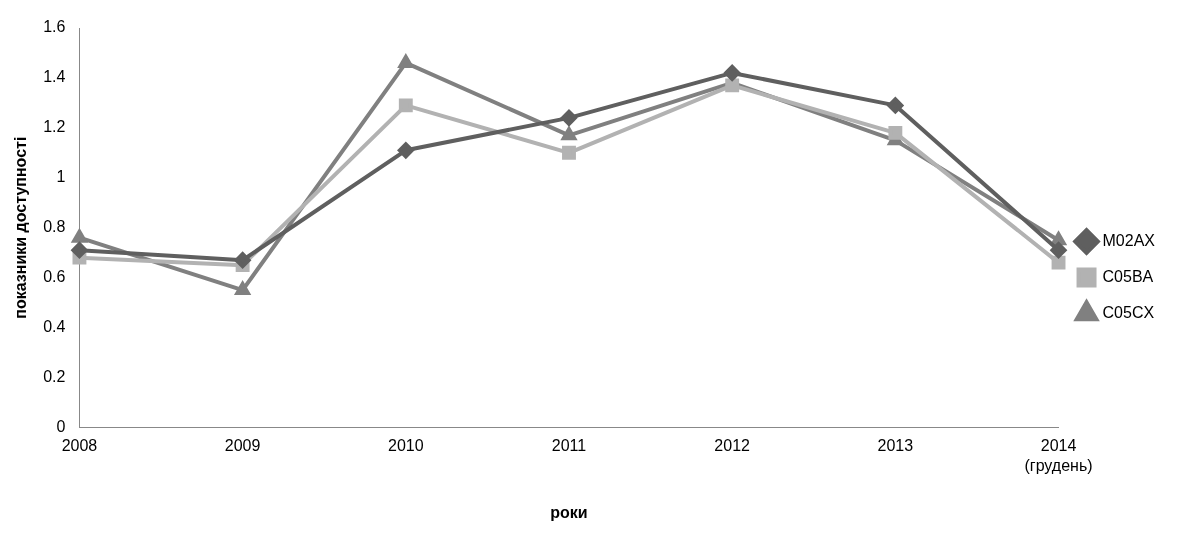 The width and height of the screenshot is (1193, 535). What do you see at coordinates (1128, 276) in the screenshot?
I see `legend-label: C05BA` at bounding box center [1128, 276].